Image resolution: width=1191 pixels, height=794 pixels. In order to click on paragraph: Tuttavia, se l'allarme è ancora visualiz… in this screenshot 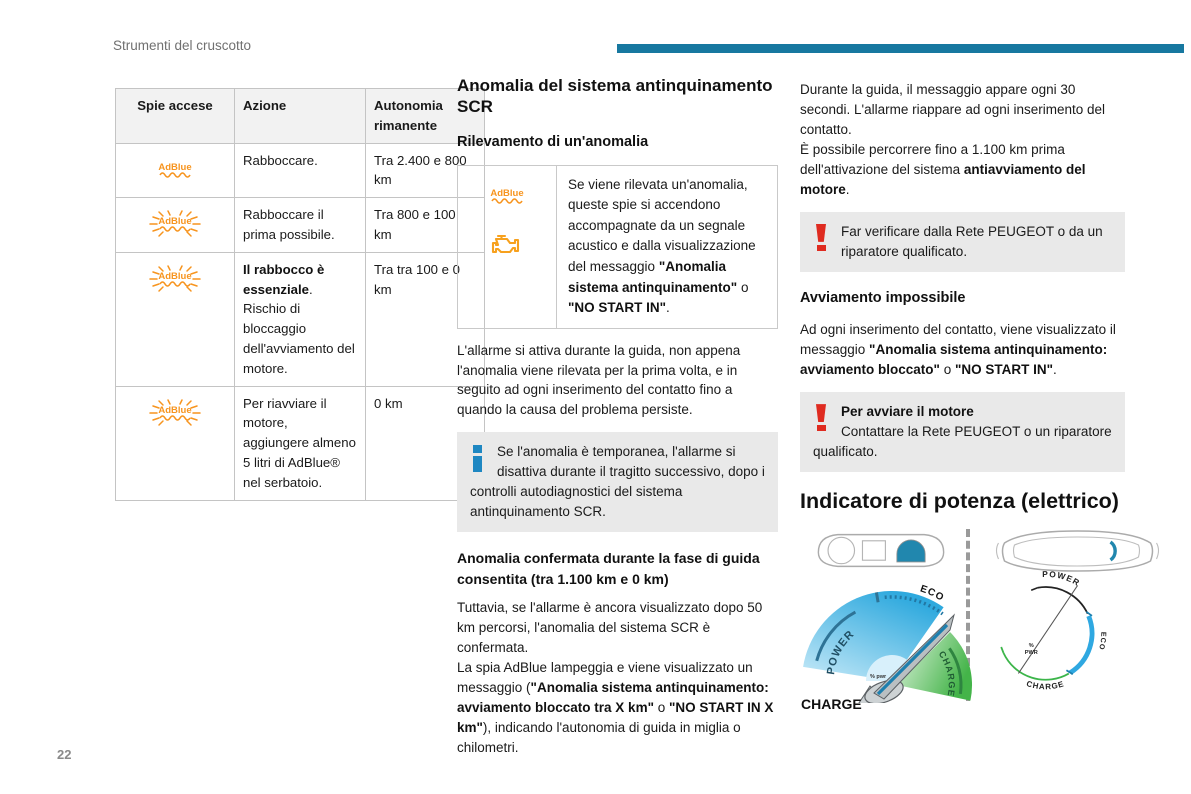, I will do `click(610, 627)`.